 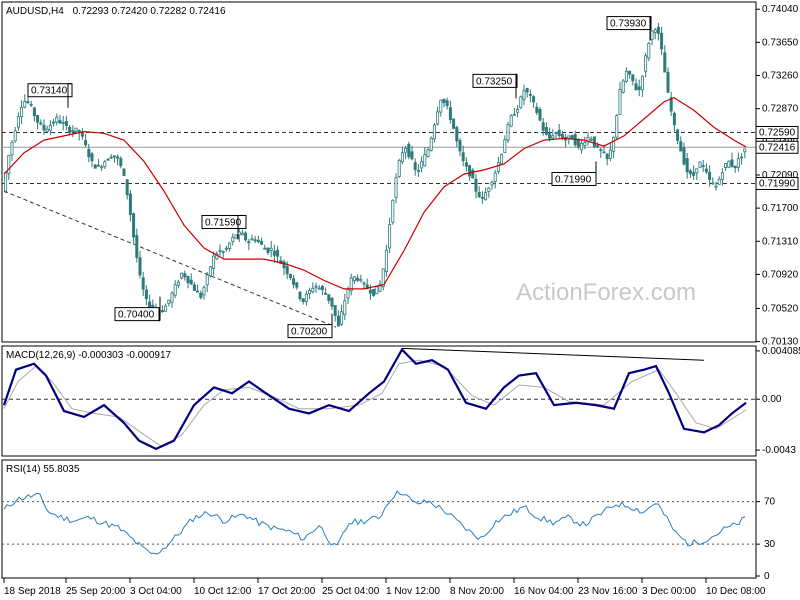 I want to click on price-tick-label: 0.73650, so click(x=780, y=42).